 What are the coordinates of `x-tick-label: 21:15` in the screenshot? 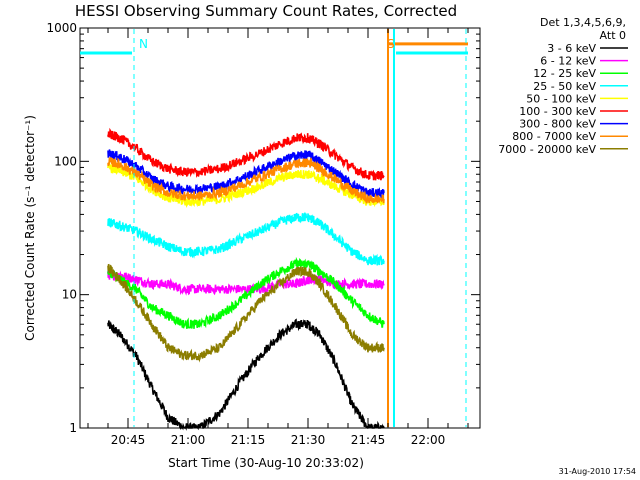 It's located at (248, 440).